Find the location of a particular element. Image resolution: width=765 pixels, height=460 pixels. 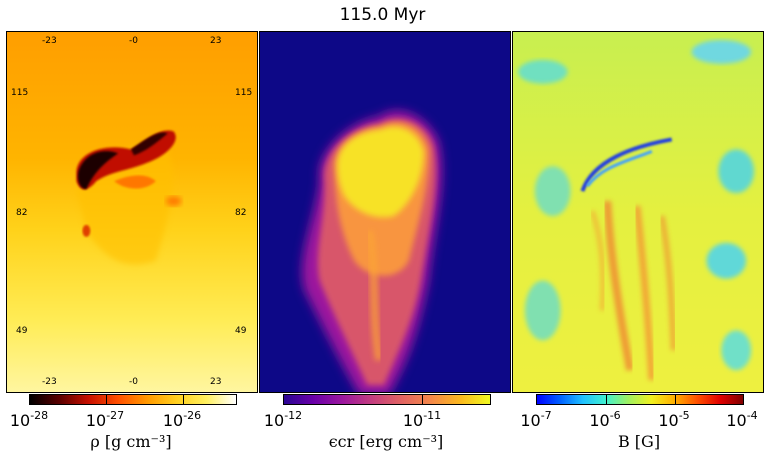

cbar3-tick-label: 10⁻⁷ is located at coordinates (536, 419).